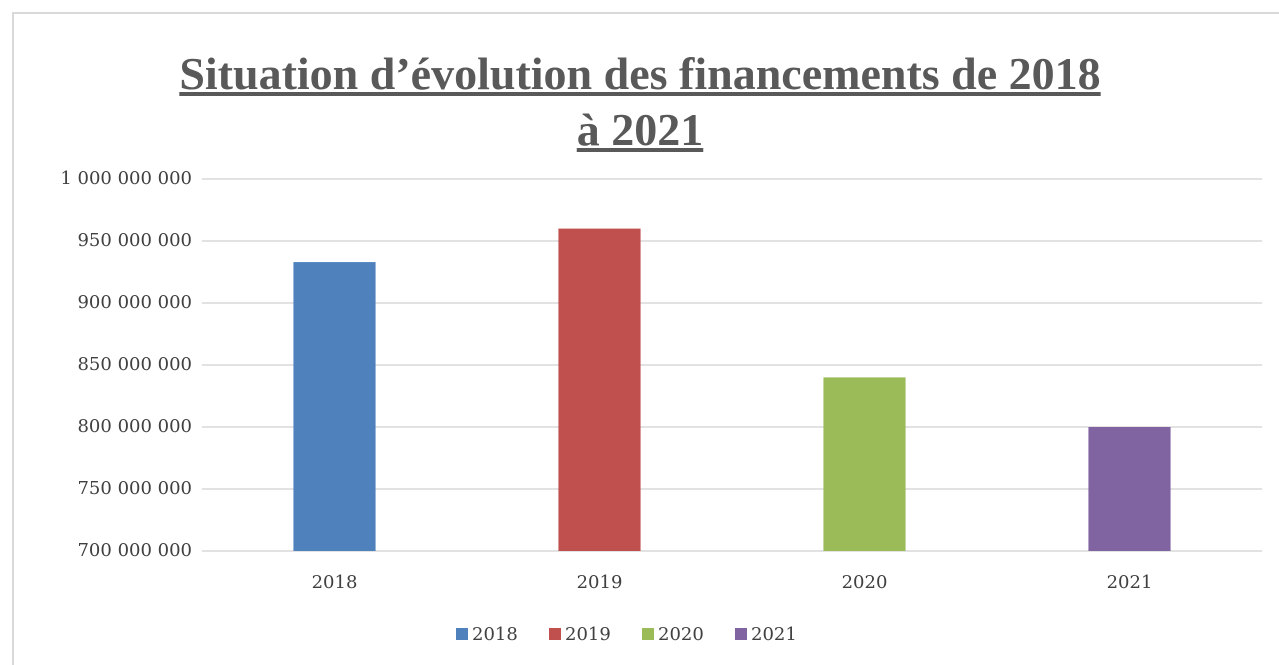 This screenshot has height=665, width=1279. Describe the element at coordinates (134, 240) in the screenshot. I see `y-tick-label: 950 000 000` at that location.